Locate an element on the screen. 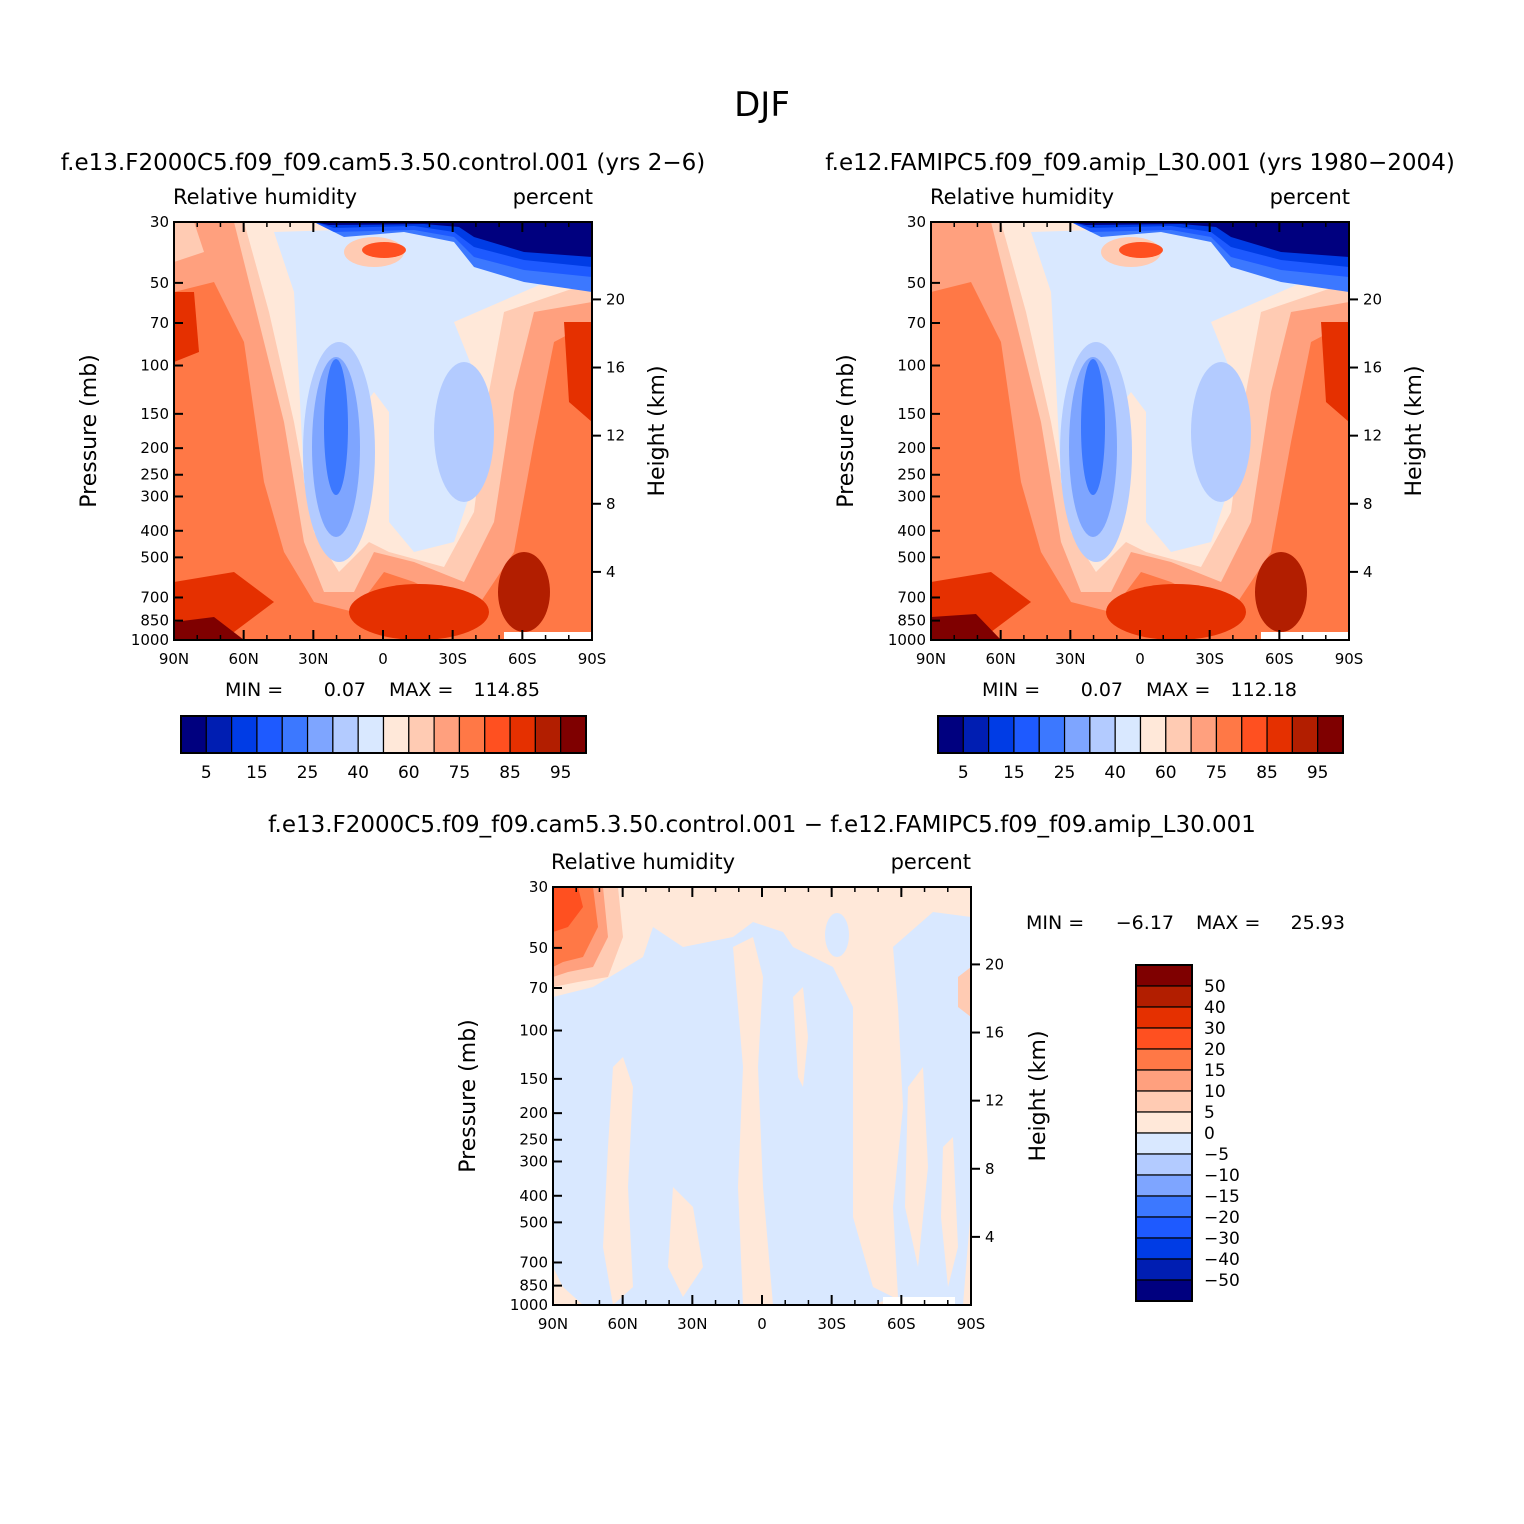 This screenshot has height=1524, width=1524. min-label: MIN = is located at coordinates (1055, 923).